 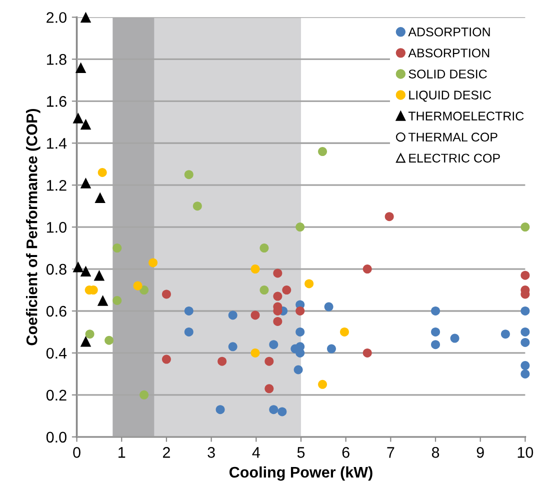 I want to click on y-tick-label: 0.8, so click(x=56, y=269).